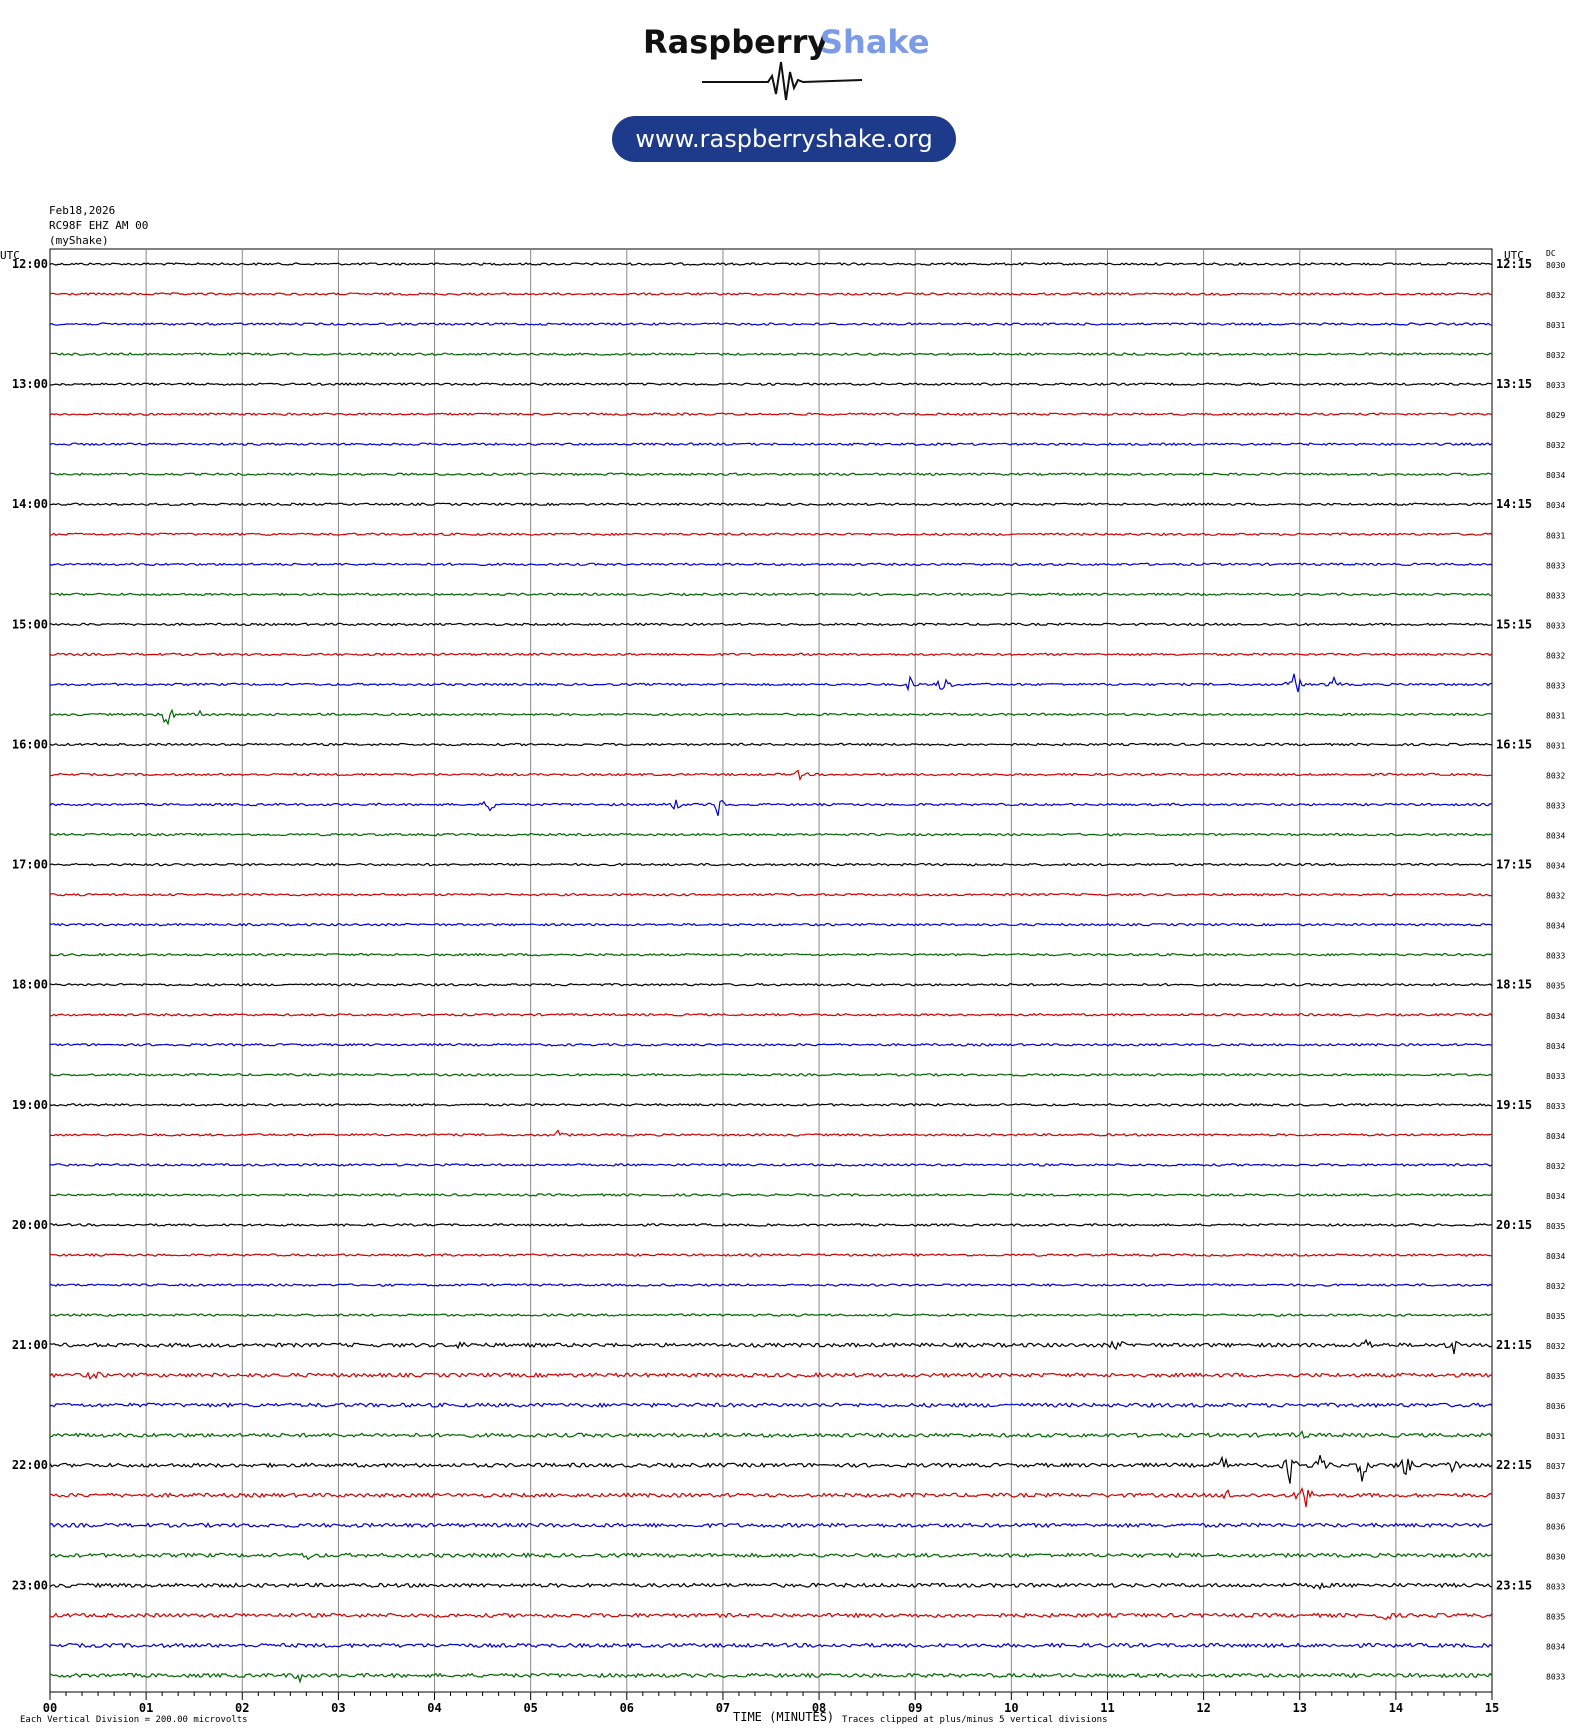 This screenshot has height=1732, width=1570. Describe the element at coordinates (434, 1708) in the screenshot. I see `x-tick-label: 04` at that location.